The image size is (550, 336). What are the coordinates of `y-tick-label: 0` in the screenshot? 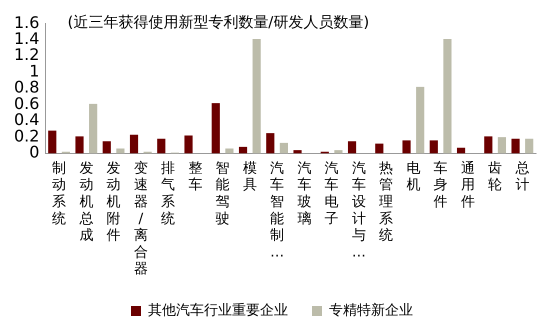 It's located at (34, 152).